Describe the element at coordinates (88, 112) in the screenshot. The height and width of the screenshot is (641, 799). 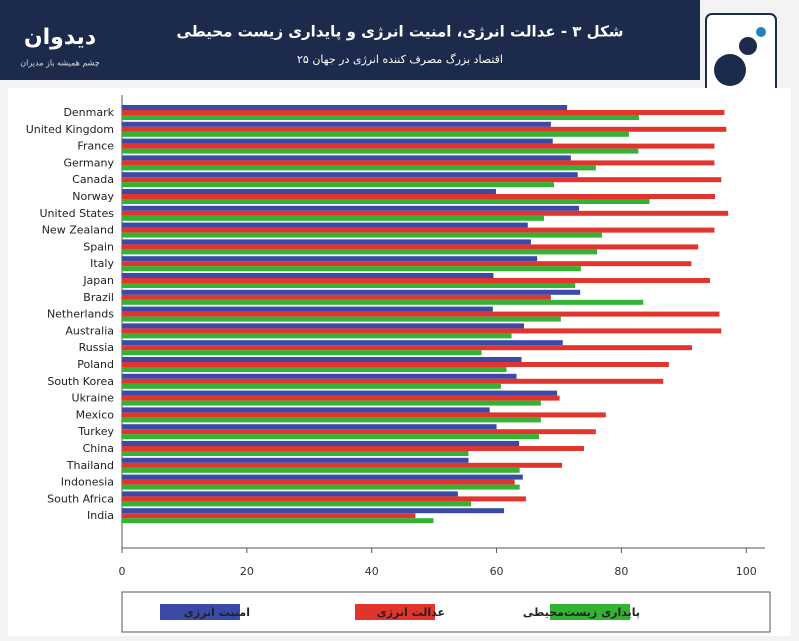
I see `y-tick-label: Denmark` at that location.